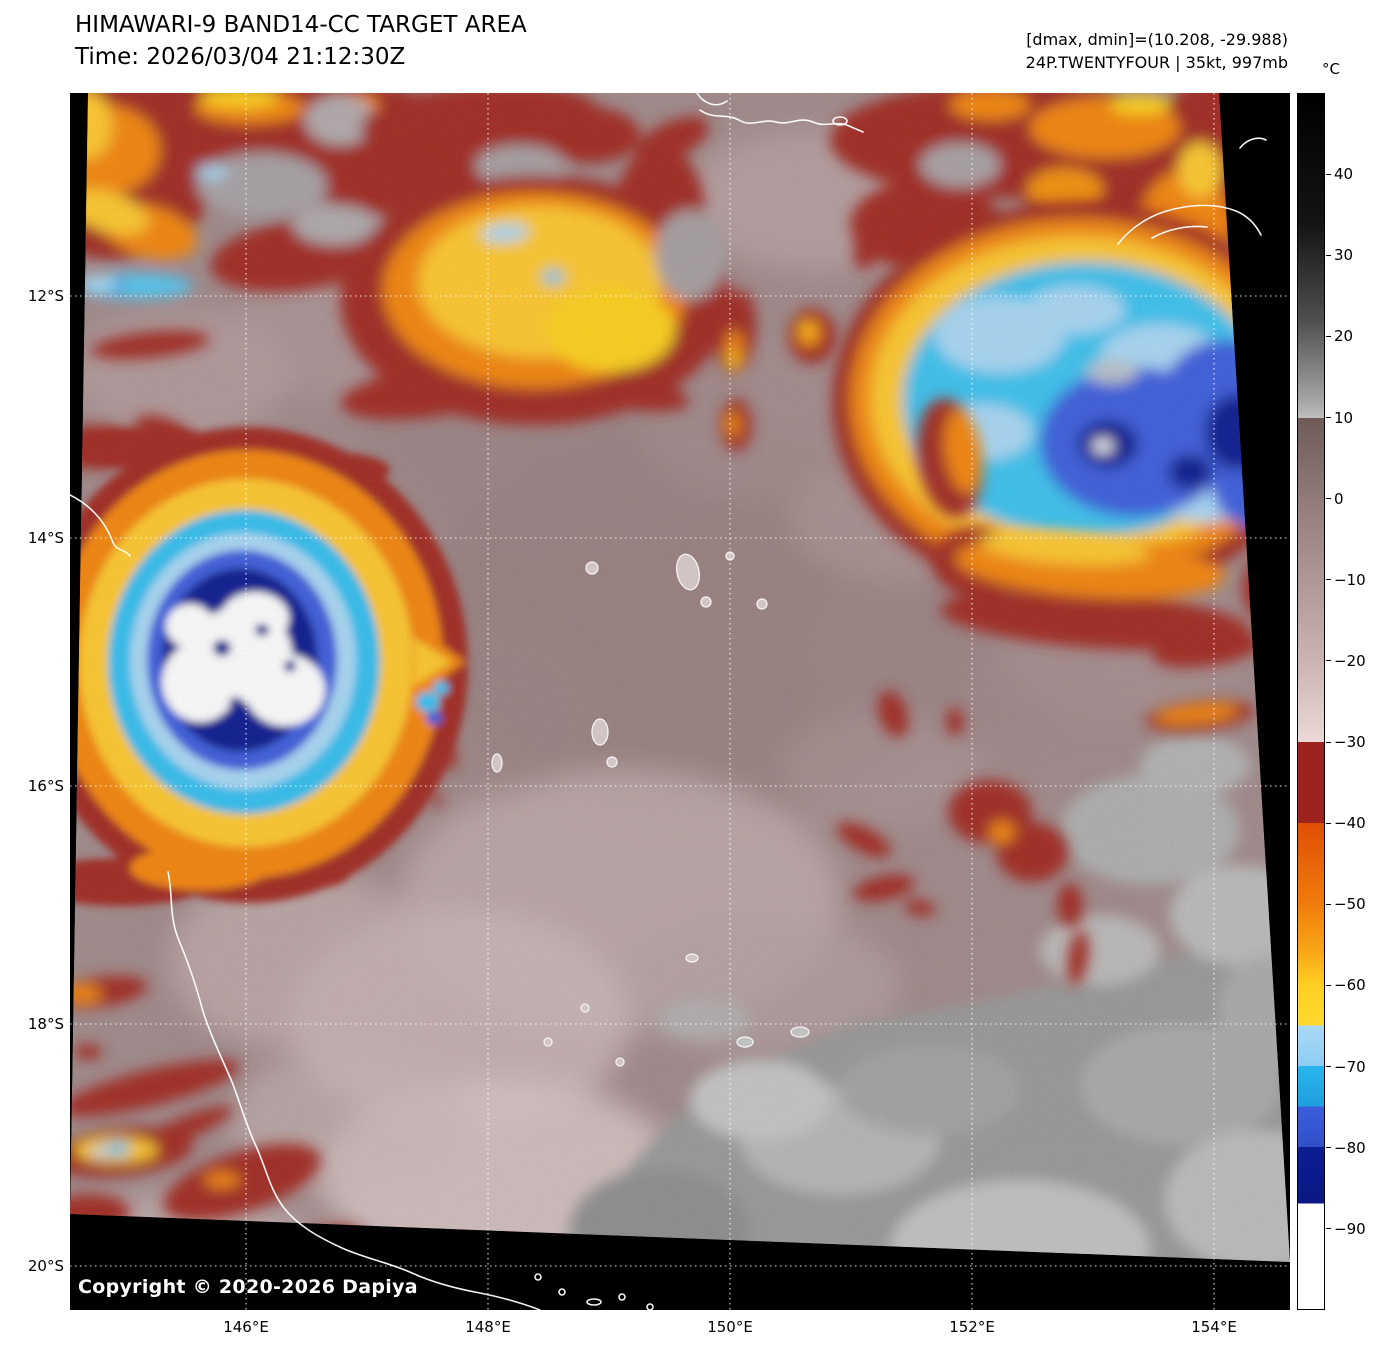 This screenshot has width=1388, height=1359. What do you see at coordinates (781, 121) in the screenshot?
I see `coastline-png` at bounding box center [781, 121].